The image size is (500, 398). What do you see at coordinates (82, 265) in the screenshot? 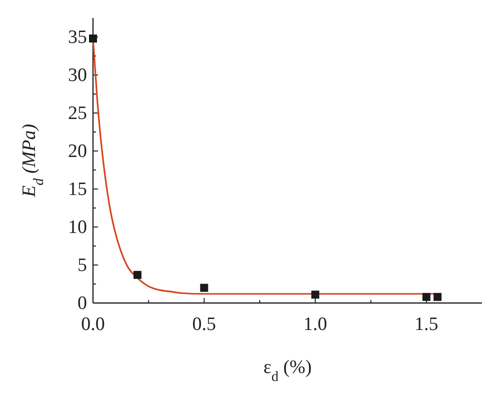
I see `y-tick-label: 5` at bounding box center [82, 265].